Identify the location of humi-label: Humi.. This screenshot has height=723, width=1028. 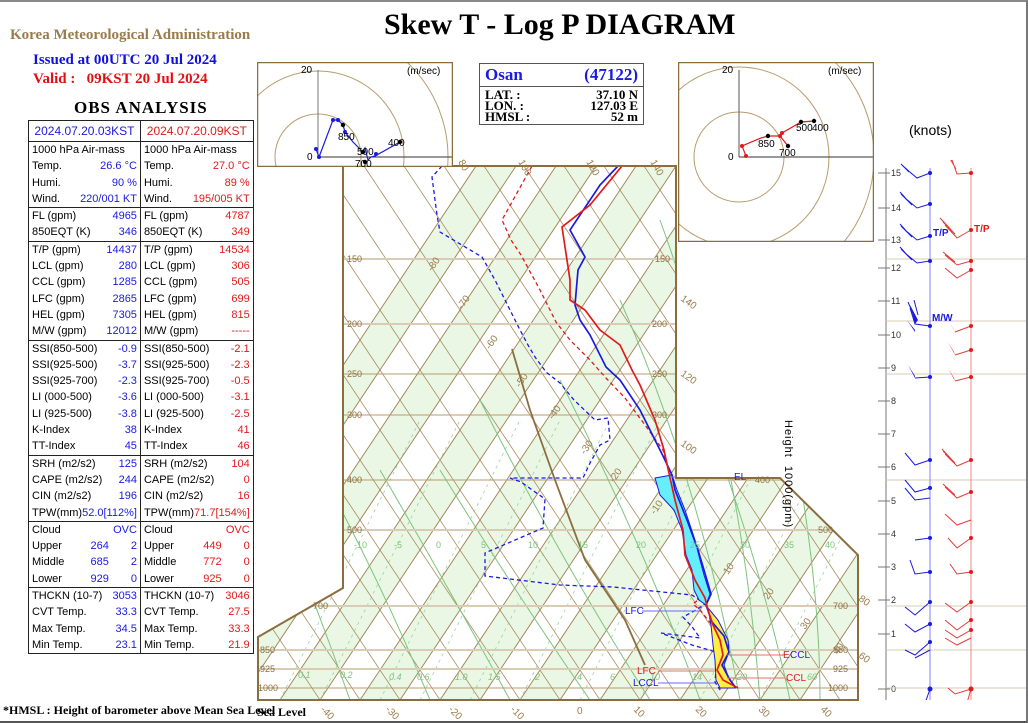
(46, 182).